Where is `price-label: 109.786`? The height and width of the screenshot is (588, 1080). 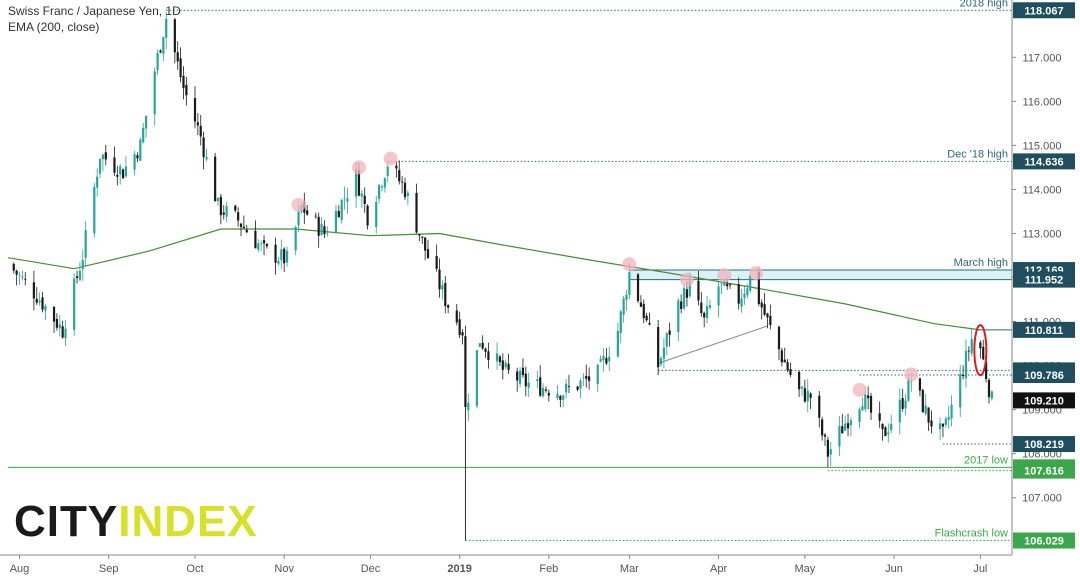 price-label: 109.786 is located at coordinates (1044, 376).